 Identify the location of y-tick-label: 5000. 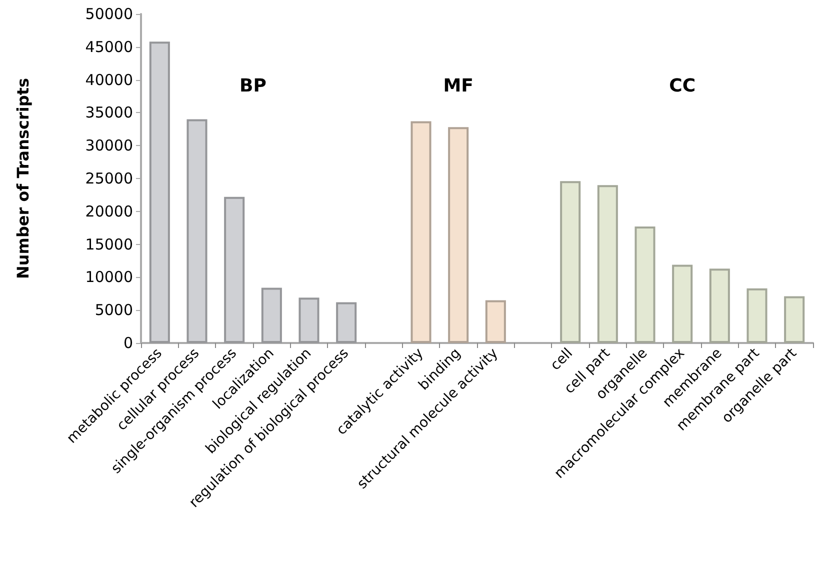
(113, 310).